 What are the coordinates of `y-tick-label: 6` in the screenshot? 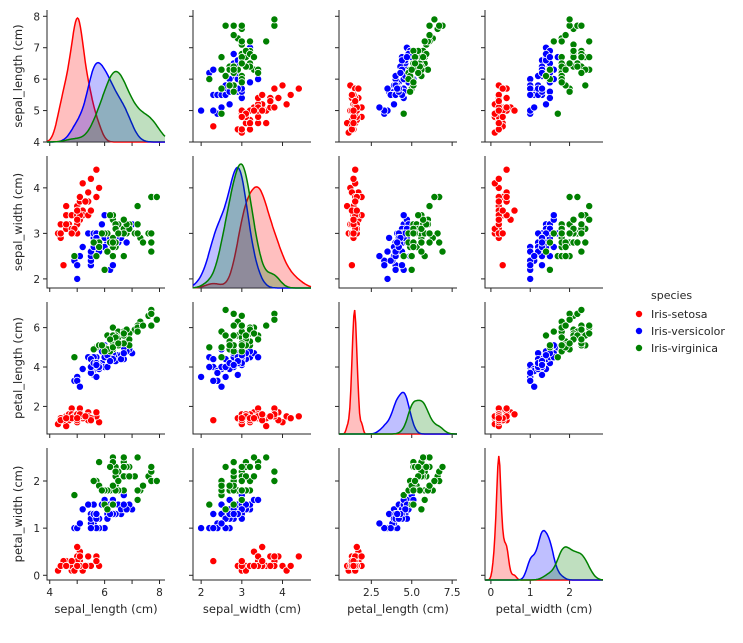 It's located at (36, 329).